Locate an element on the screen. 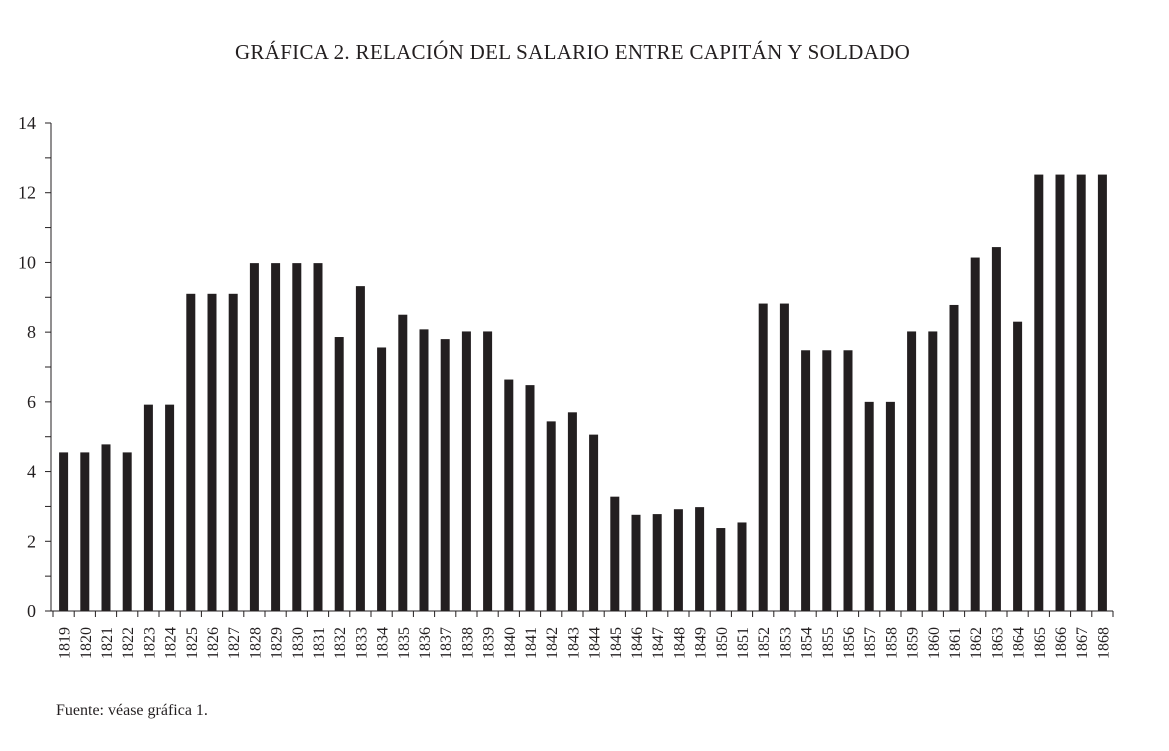  x-tick-label: 1824 is located at coordinates (171, 643).